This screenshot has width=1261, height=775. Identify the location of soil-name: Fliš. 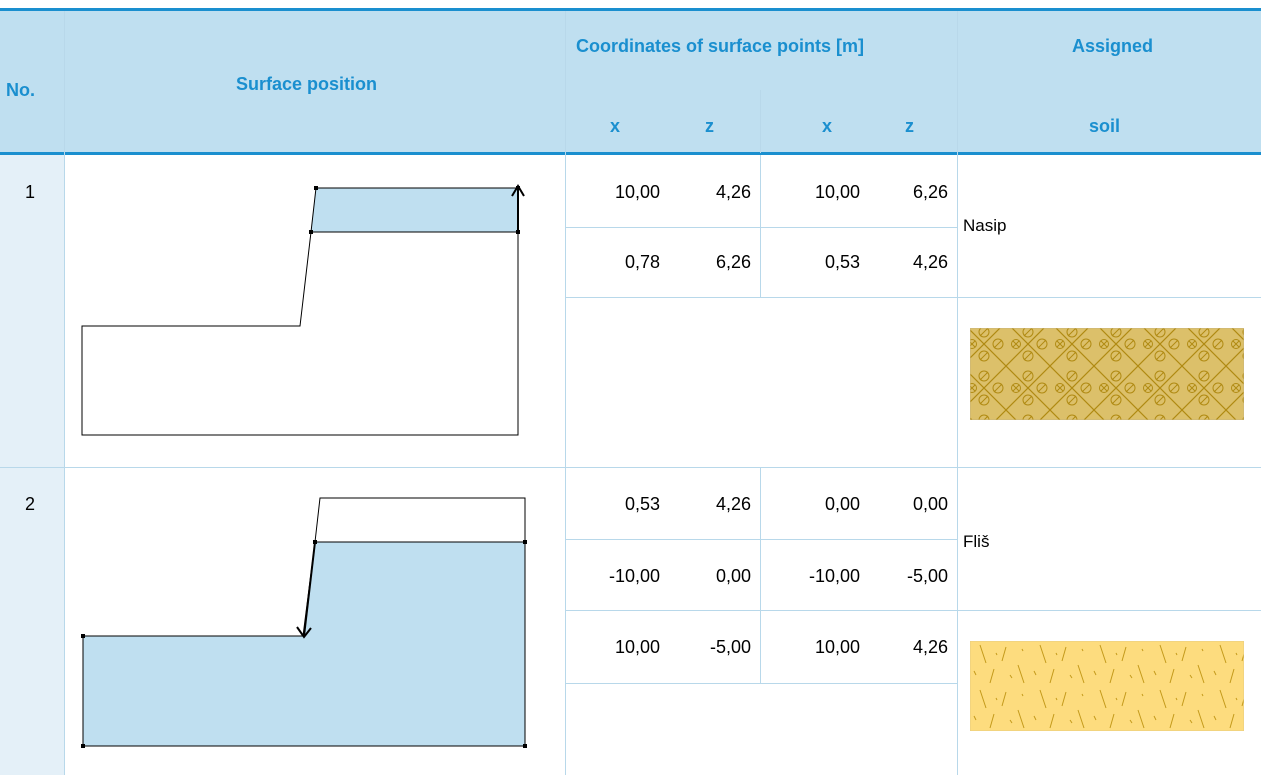
(976, 541).